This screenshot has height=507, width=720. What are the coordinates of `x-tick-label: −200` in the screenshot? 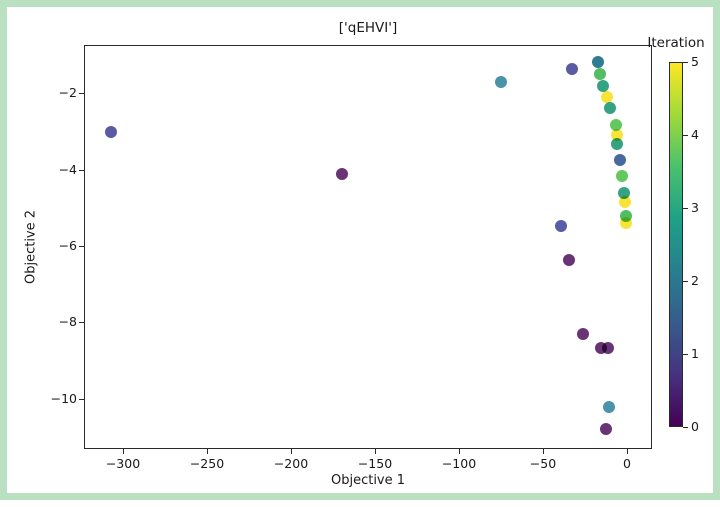 It's located at (291, 463).